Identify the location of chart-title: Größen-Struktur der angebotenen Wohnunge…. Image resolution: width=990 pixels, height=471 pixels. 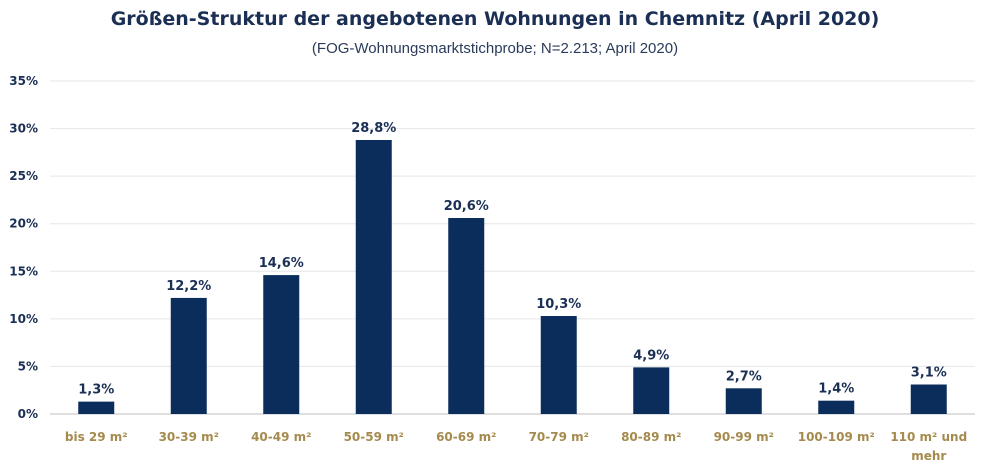
(495, 19).